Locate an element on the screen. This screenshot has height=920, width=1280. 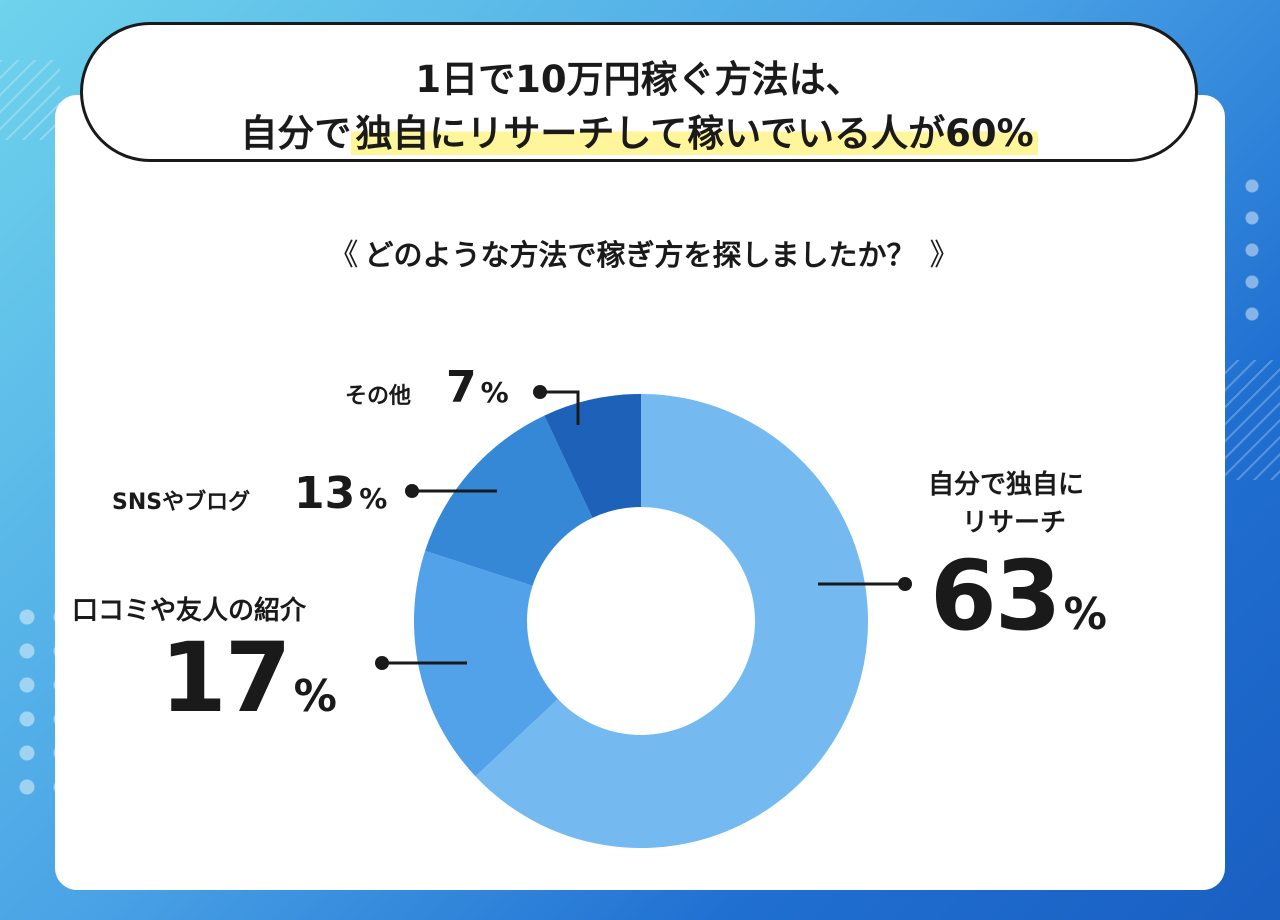
chart-question: 《どのような方法で稼ぎ方を探しましたか？》 is located at coordinates (640, 252).